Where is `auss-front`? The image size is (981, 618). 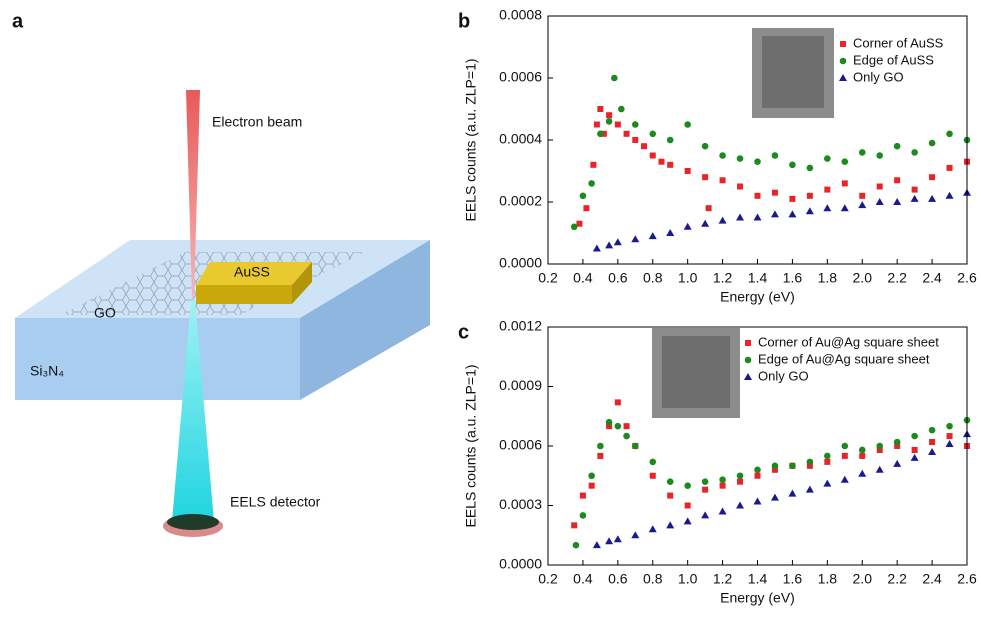 auss-front is located at coordinates (244, 294).